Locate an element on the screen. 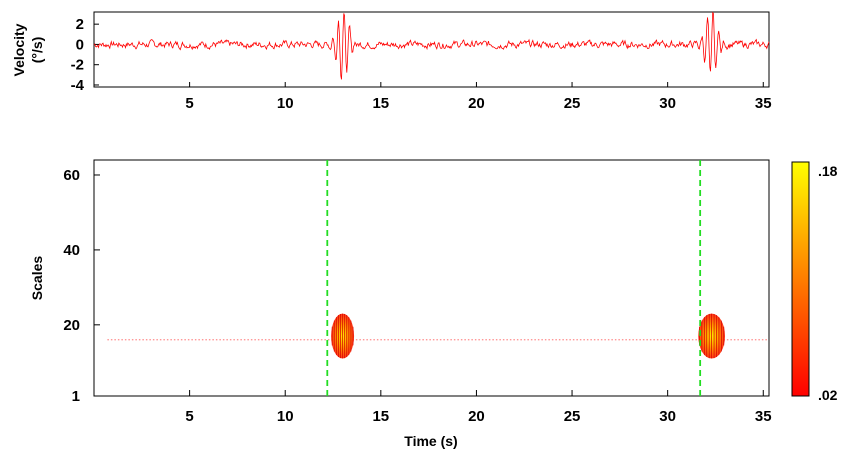  scalogram-x-tick-label: 15 is located at coordinates (380, 416).